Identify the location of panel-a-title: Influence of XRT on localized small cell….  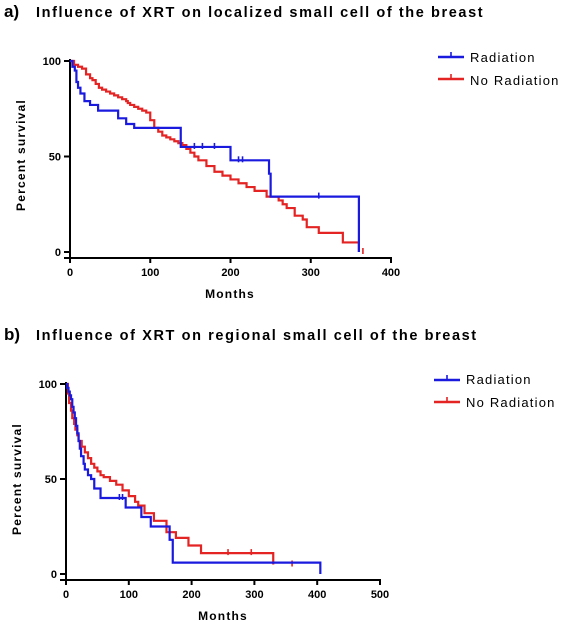
(260, 13).